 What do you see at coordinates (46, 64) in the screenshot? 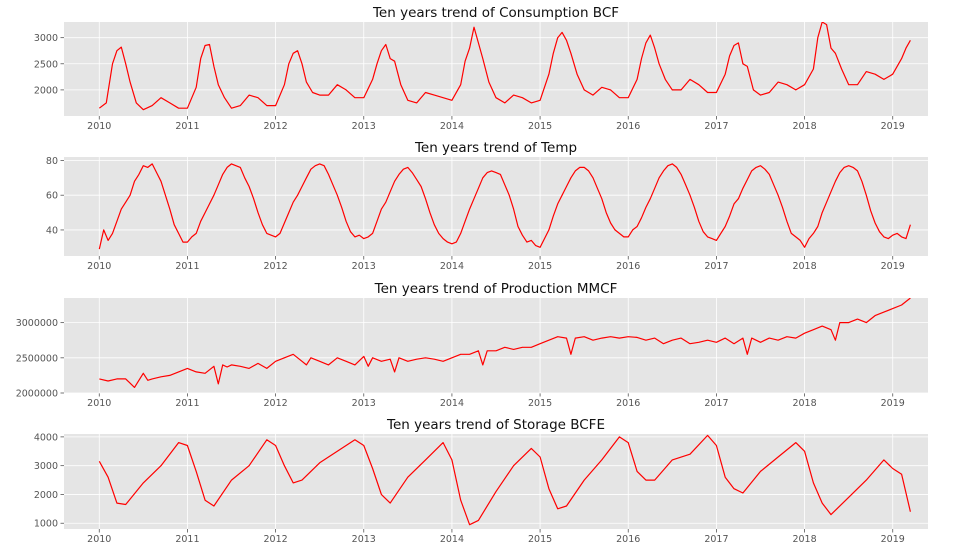
I see `y-tick-label: 2500` at bounding box center [46, 64].